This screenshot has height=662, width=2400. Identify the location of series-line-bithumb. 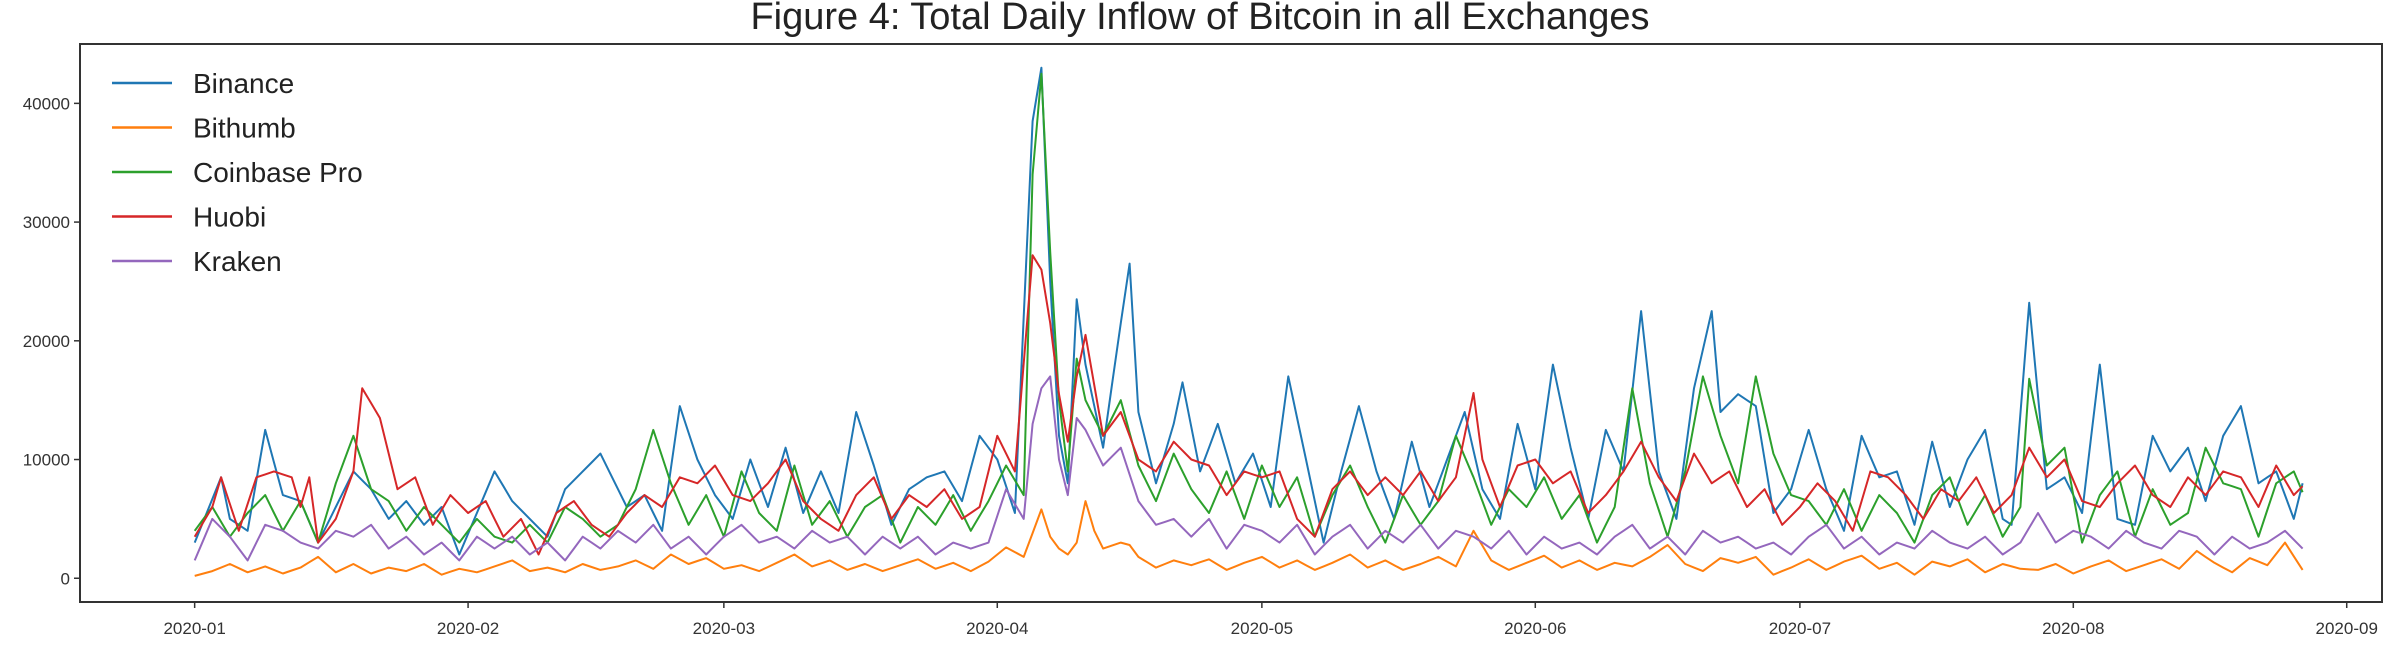
(1249, 538).